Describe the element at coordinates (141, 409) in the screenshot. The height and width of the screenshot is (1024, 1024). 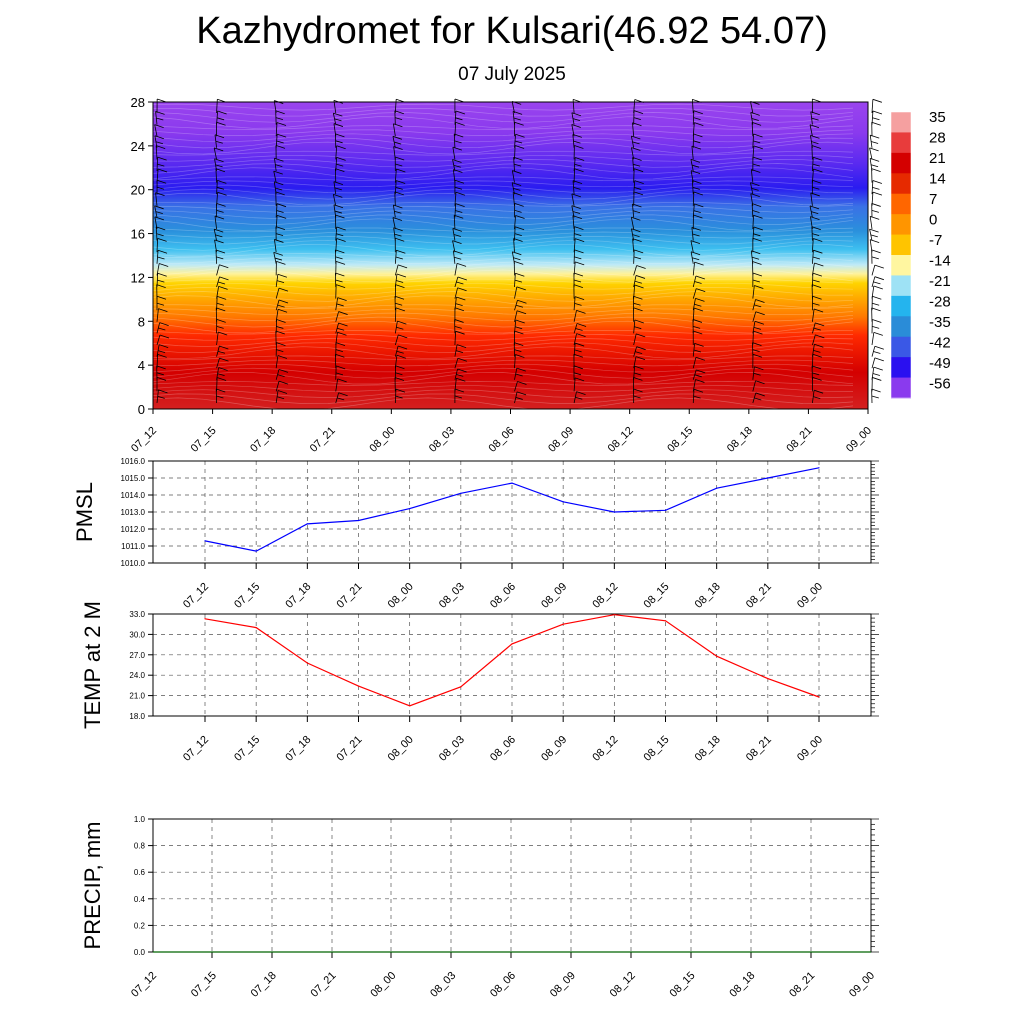
I see `y-tick-label: 0` at that location.